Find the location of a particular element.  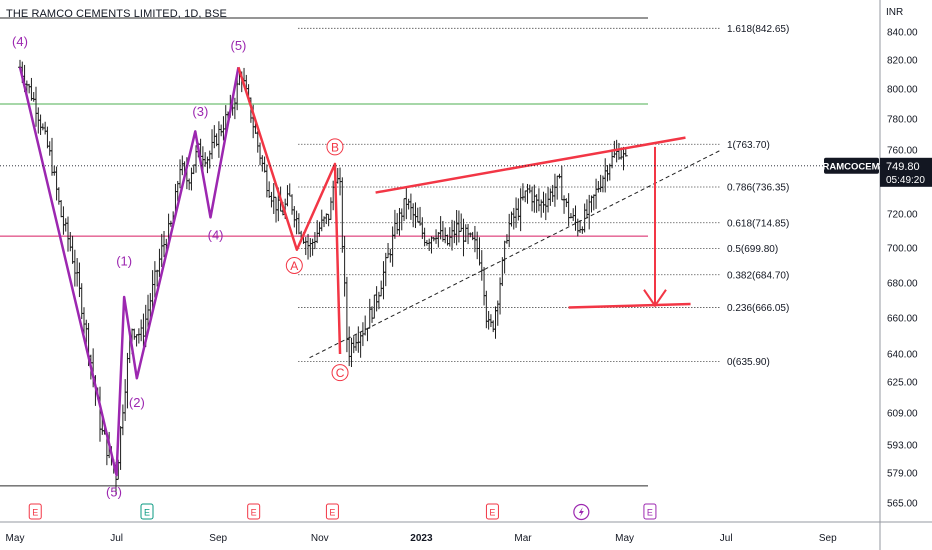

x-tick-label: Nov is located at coordinates (320, 538).